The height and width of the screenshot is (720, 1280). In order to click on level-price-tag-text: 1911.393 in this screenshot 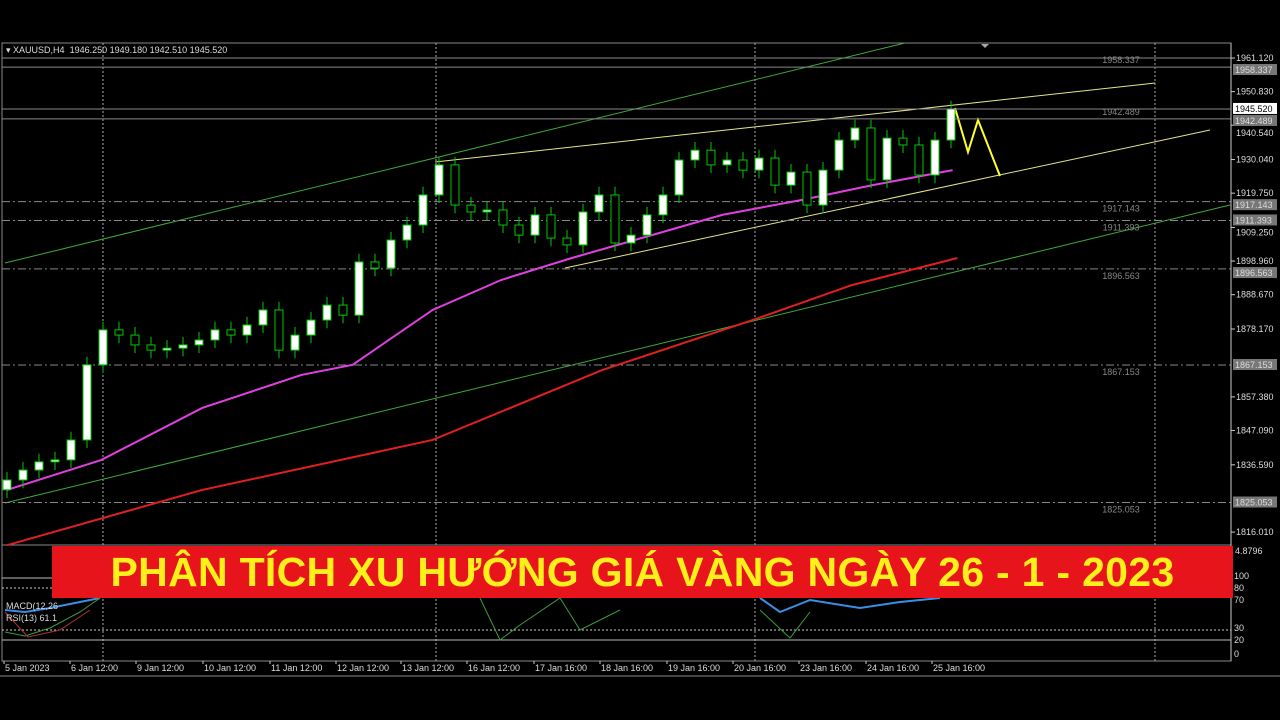, I will do `click(1253, 220)`.